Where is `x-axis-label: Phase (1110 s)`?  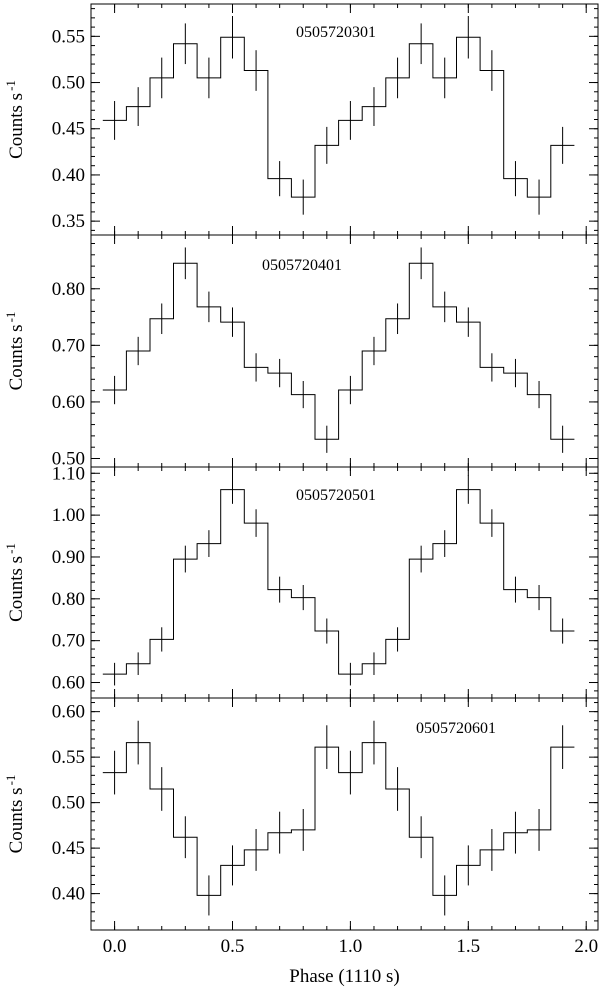 x-axis-label: Phase (1110 s) is located at coordinates (344, 976).